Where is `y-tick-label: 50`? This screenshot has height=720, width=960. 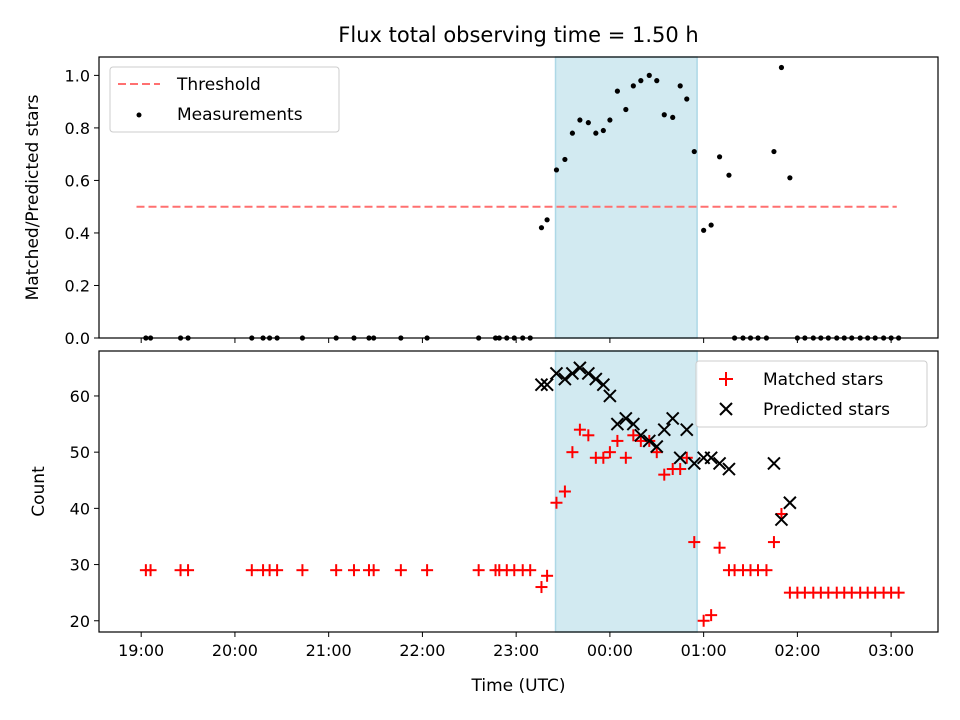 y-tick-label: 50 is located at coordinates (80, 452).